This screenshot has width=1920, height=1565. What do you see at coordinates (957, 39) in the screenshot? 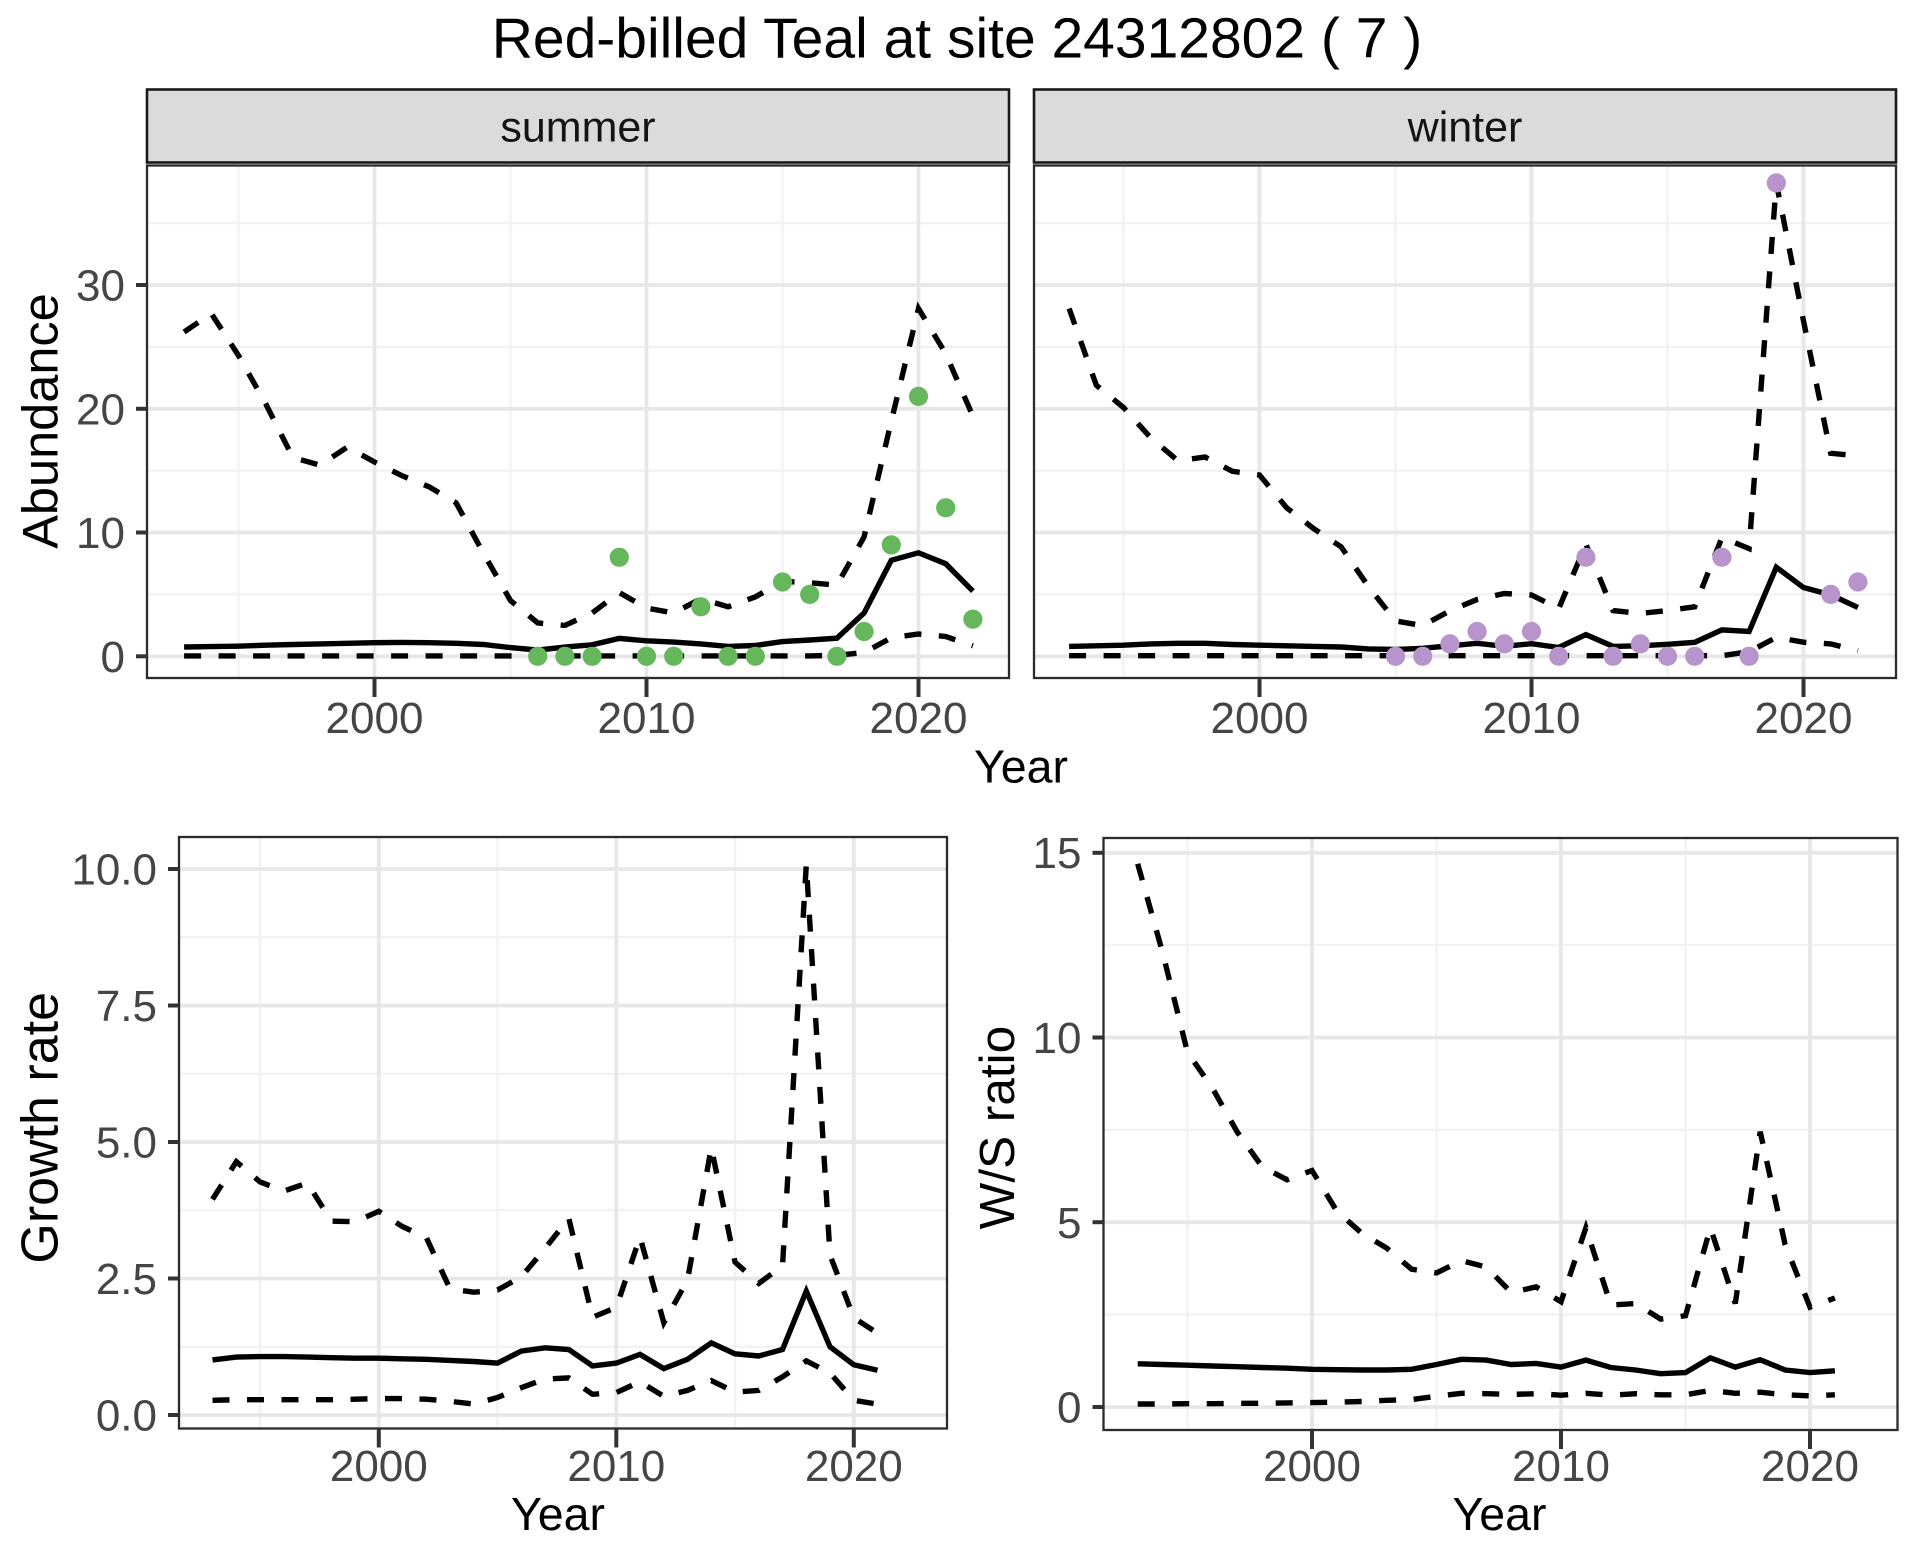
I see `svg-text:Red-billed Teal at site 243128: Red-billed Teal at site 24312802 ( 7 )` at bounding box center [957, 39].